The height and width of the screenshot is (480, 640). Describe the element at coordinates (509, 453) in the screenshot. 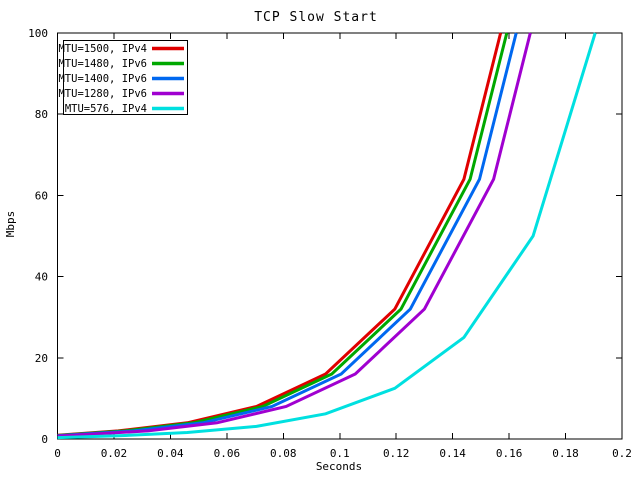

I see `x-tick-label: 0.16` at that location.